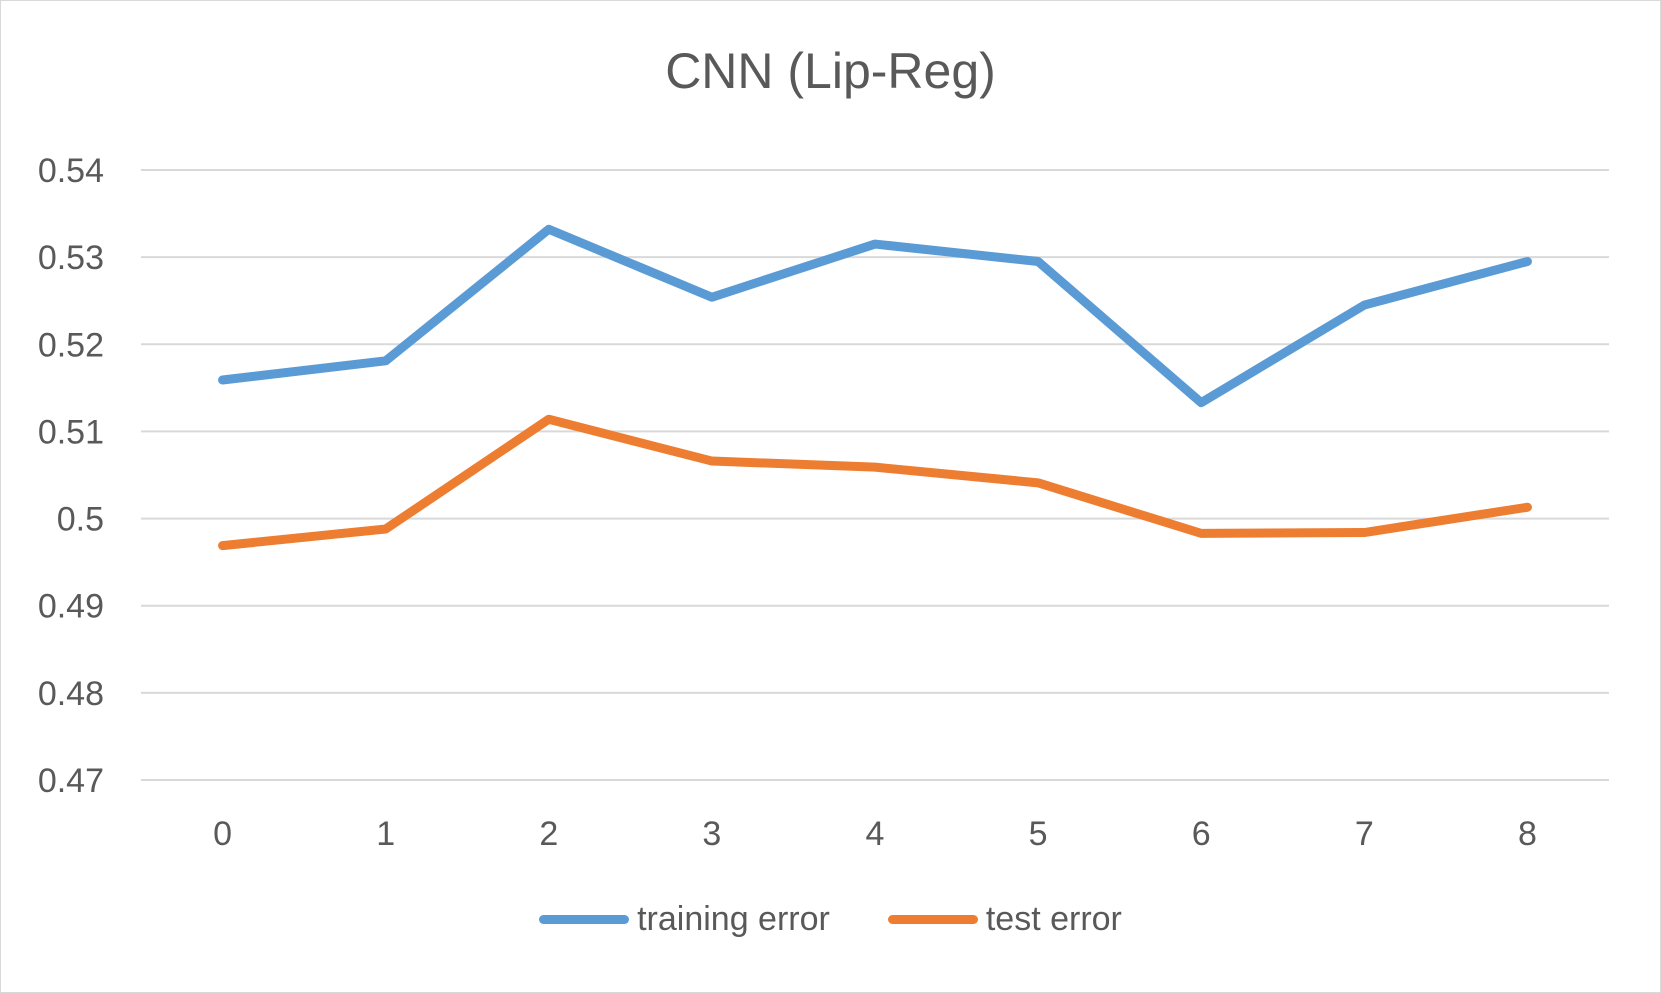 The width and height of the screenshot is (1661, 993). I want to click on legend: training error test error, so click(830, 919).